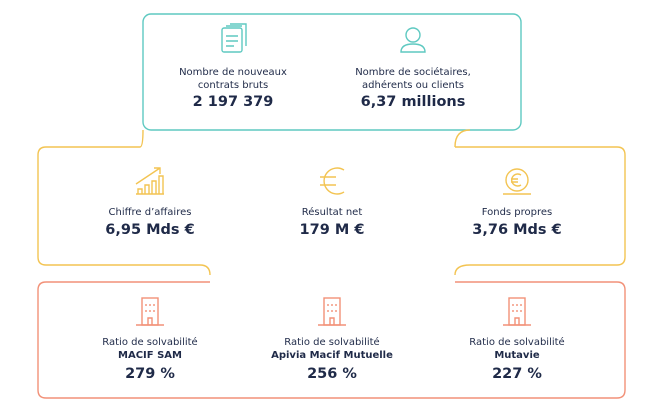 Image resolution: width=664 pixels, height=415 pixels. What do you see at coordinates (332, 230) in the screenshot?
I see `value: 179 M €` at bounding box center [332, 230].